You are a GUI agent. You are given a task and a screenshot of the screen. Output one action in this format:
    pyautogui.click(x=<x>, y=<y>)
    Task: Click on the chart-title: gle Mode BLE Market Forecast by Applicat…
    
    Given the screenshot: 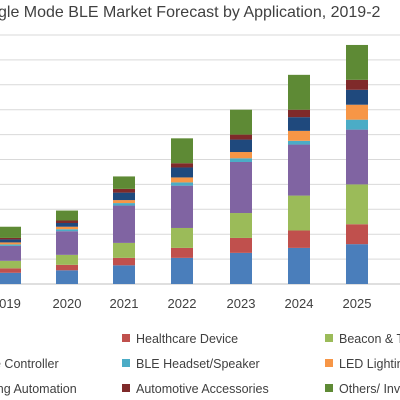 What is the action you would take?
    pyautogui.click(x=190, y=12)
    